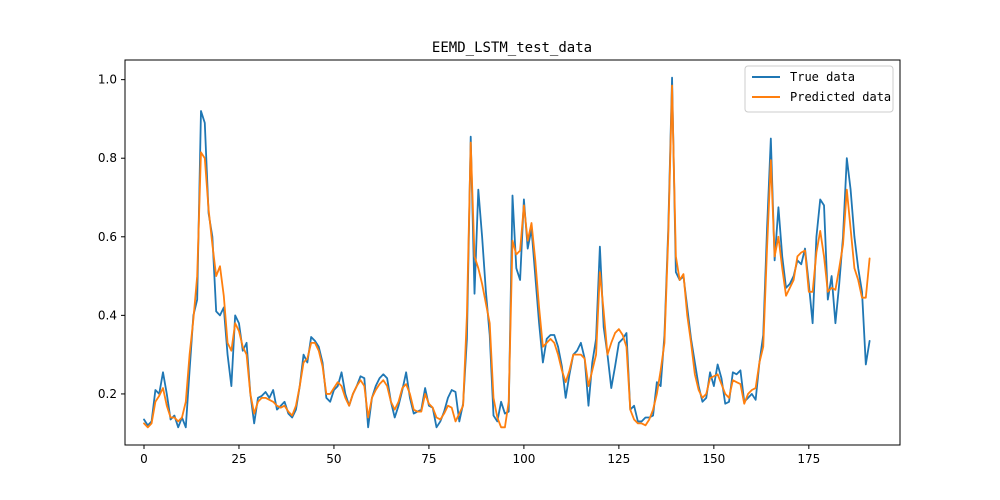 The width and height of the screenshot is (1000, 500). I want to click on x-tick-label: 175, so click(808, 459).